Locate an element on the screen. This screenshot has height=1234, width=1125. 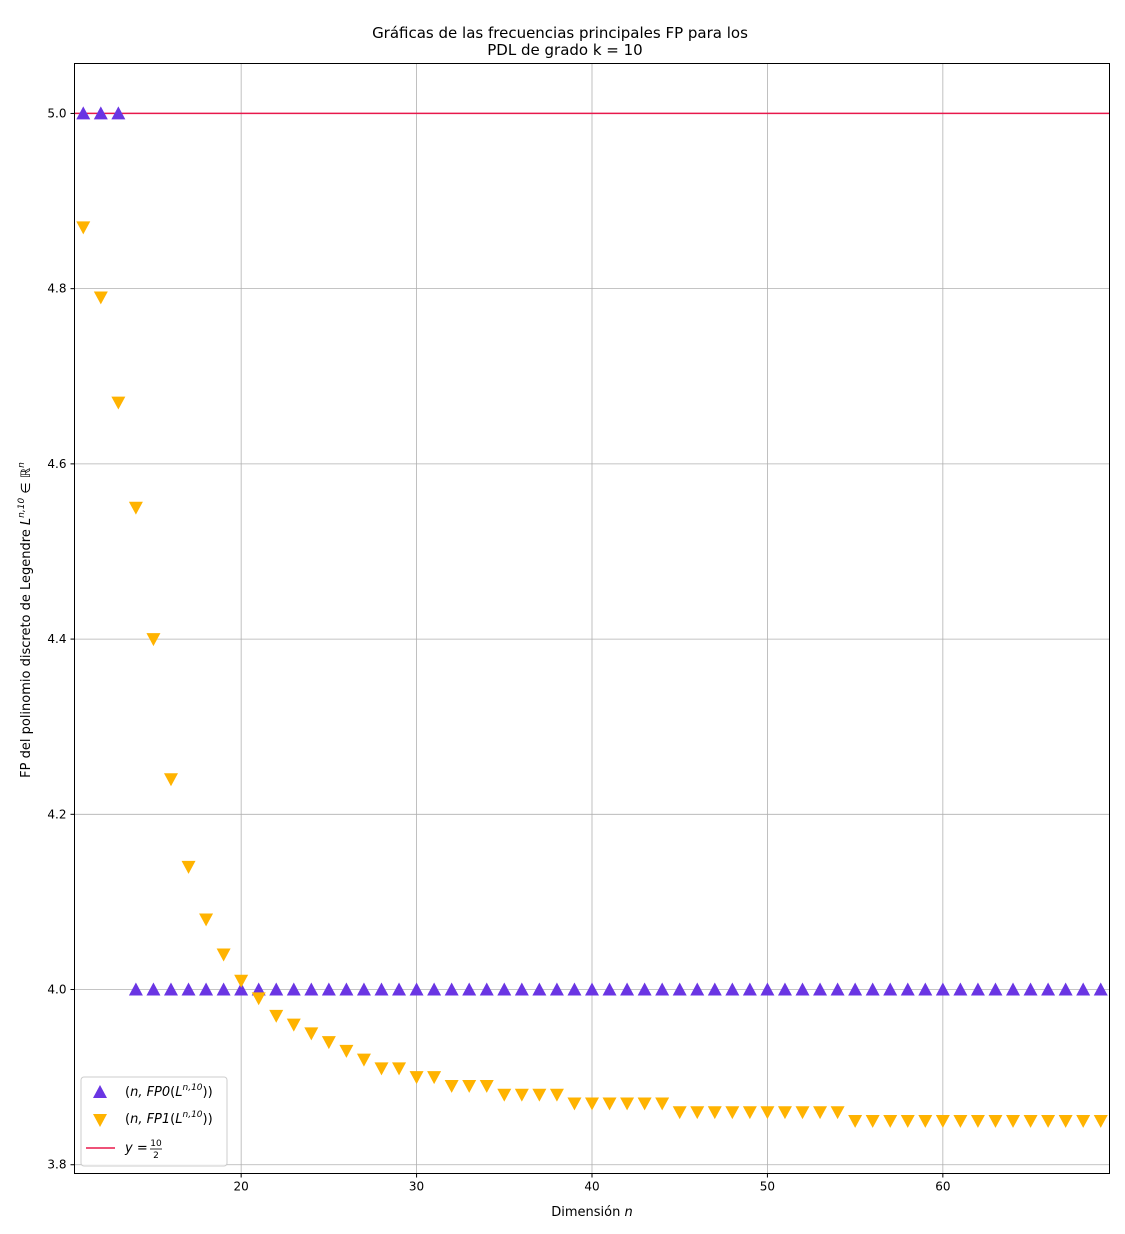
y-tick-label: 5.0 is located at coordinates (56, 113).